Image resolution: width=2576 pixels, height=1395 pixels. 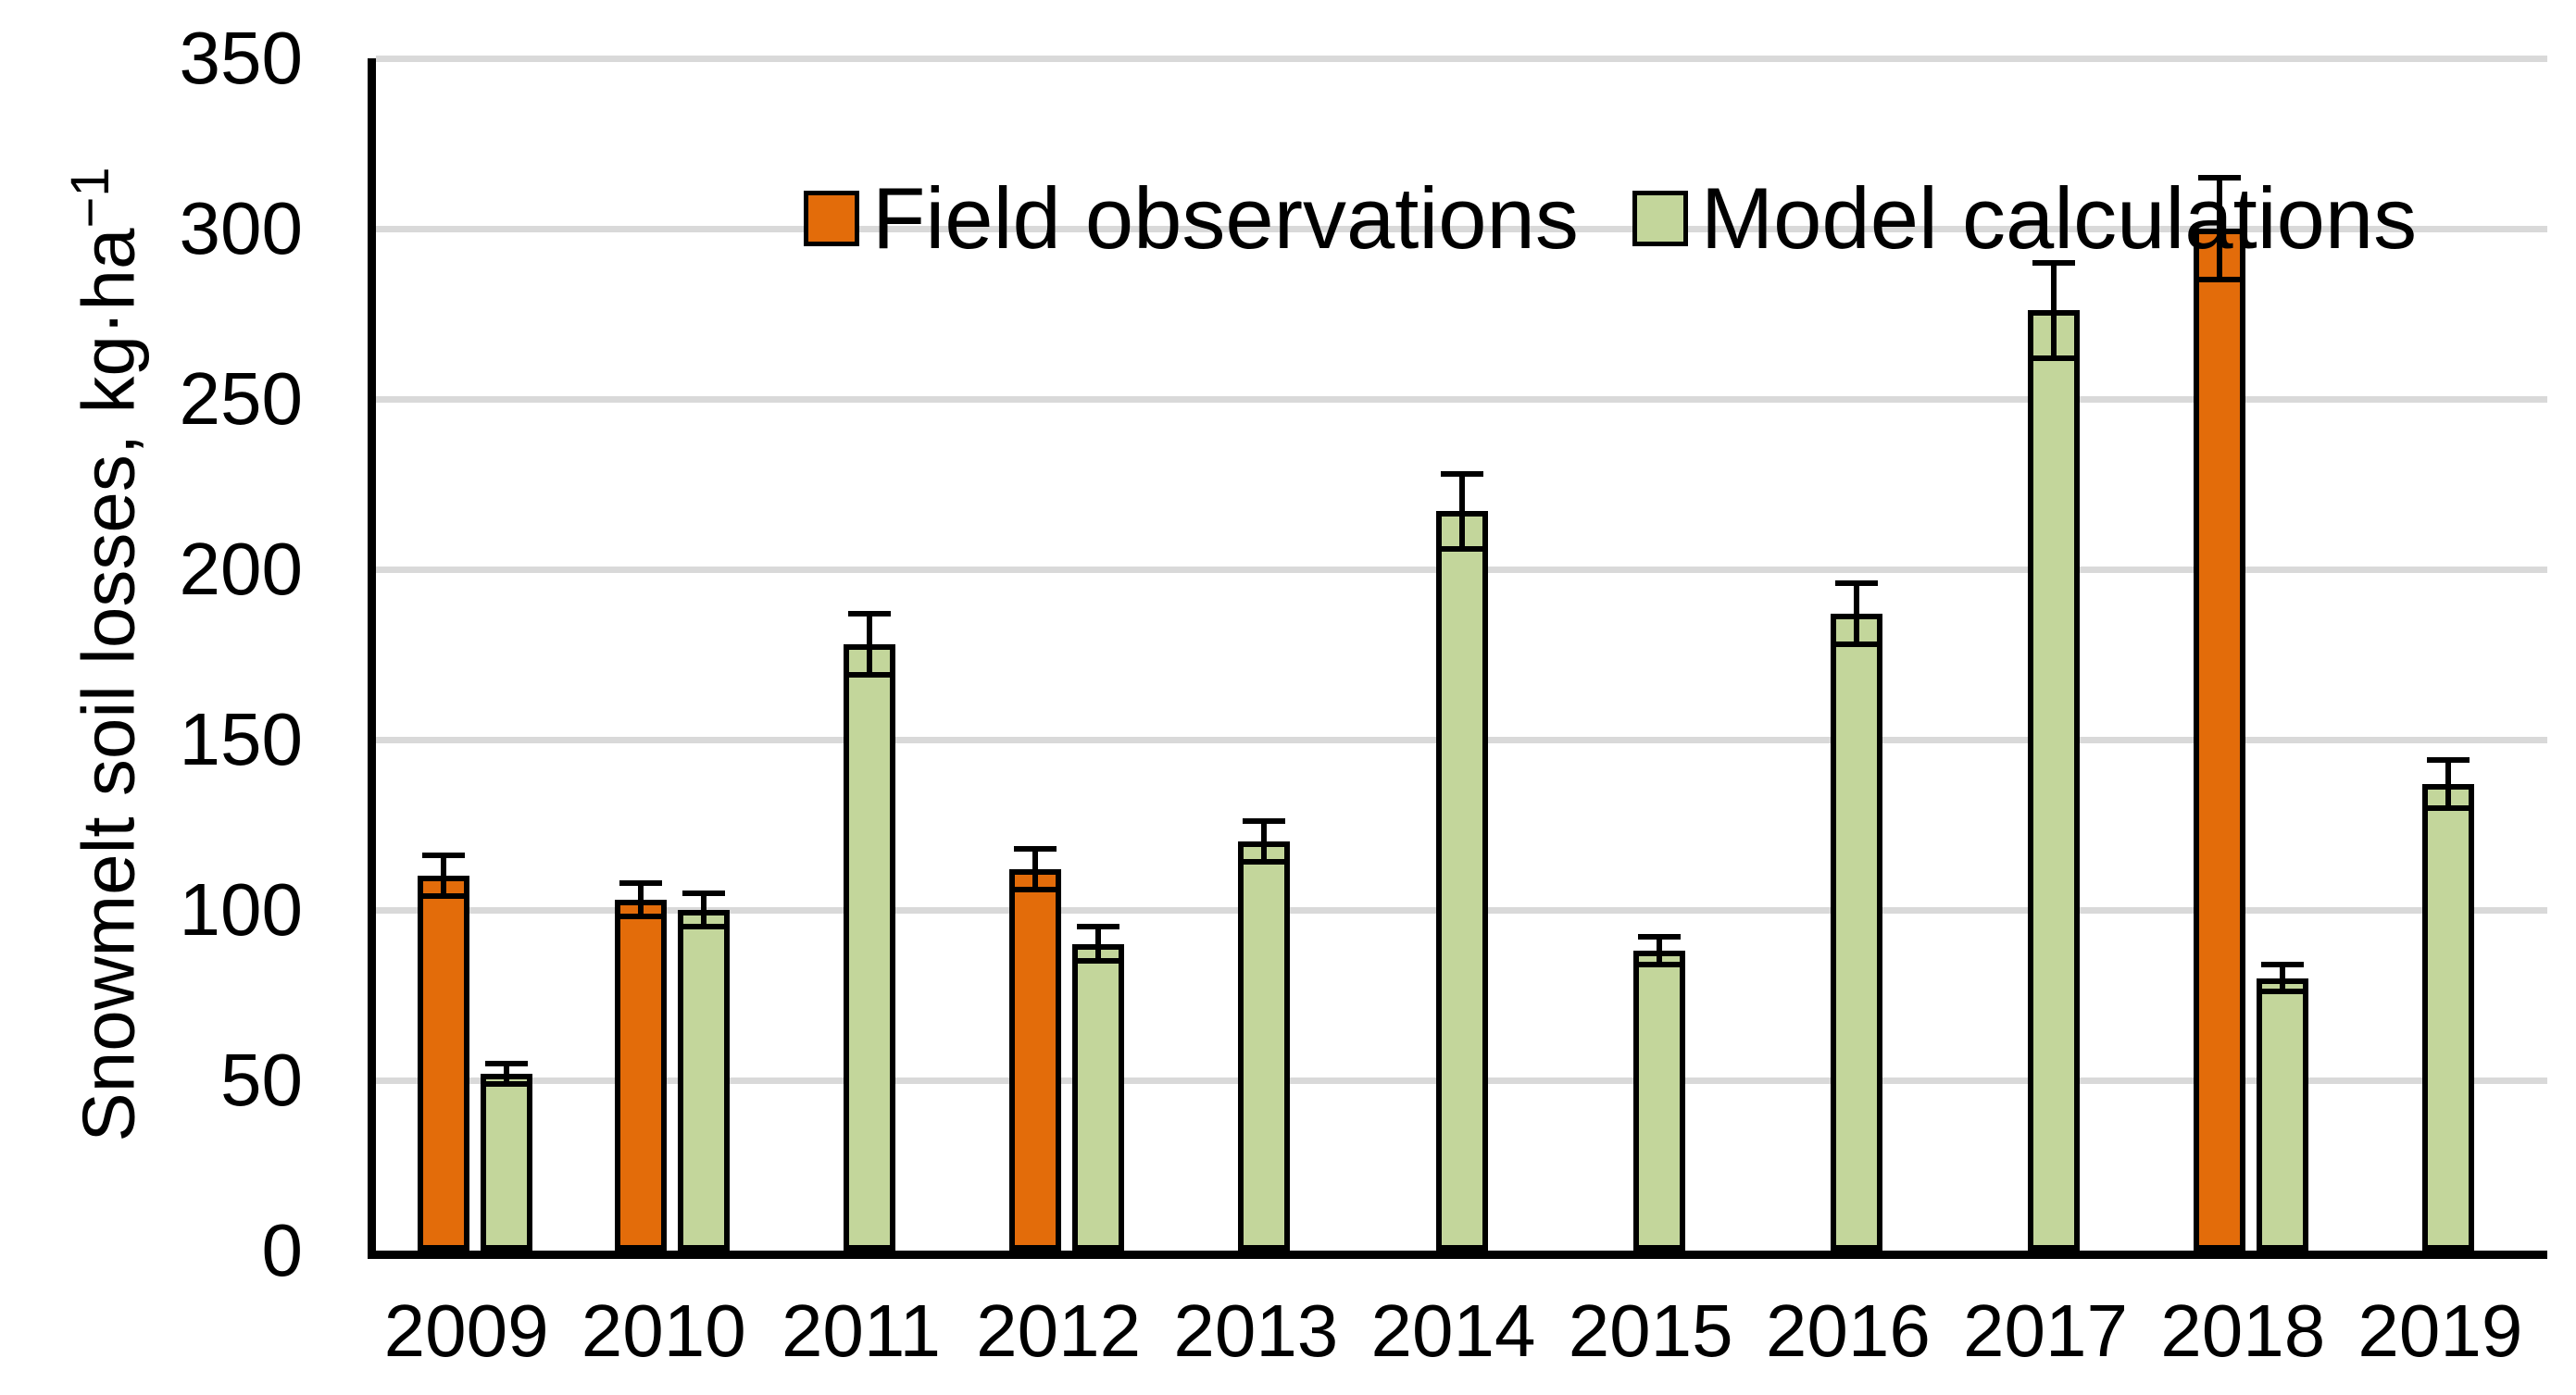 What do you see at coordinates (861, 1330) in the screenshot?
I see `x-tick-label-2011: 2011` at bounding box center [861, 1330].